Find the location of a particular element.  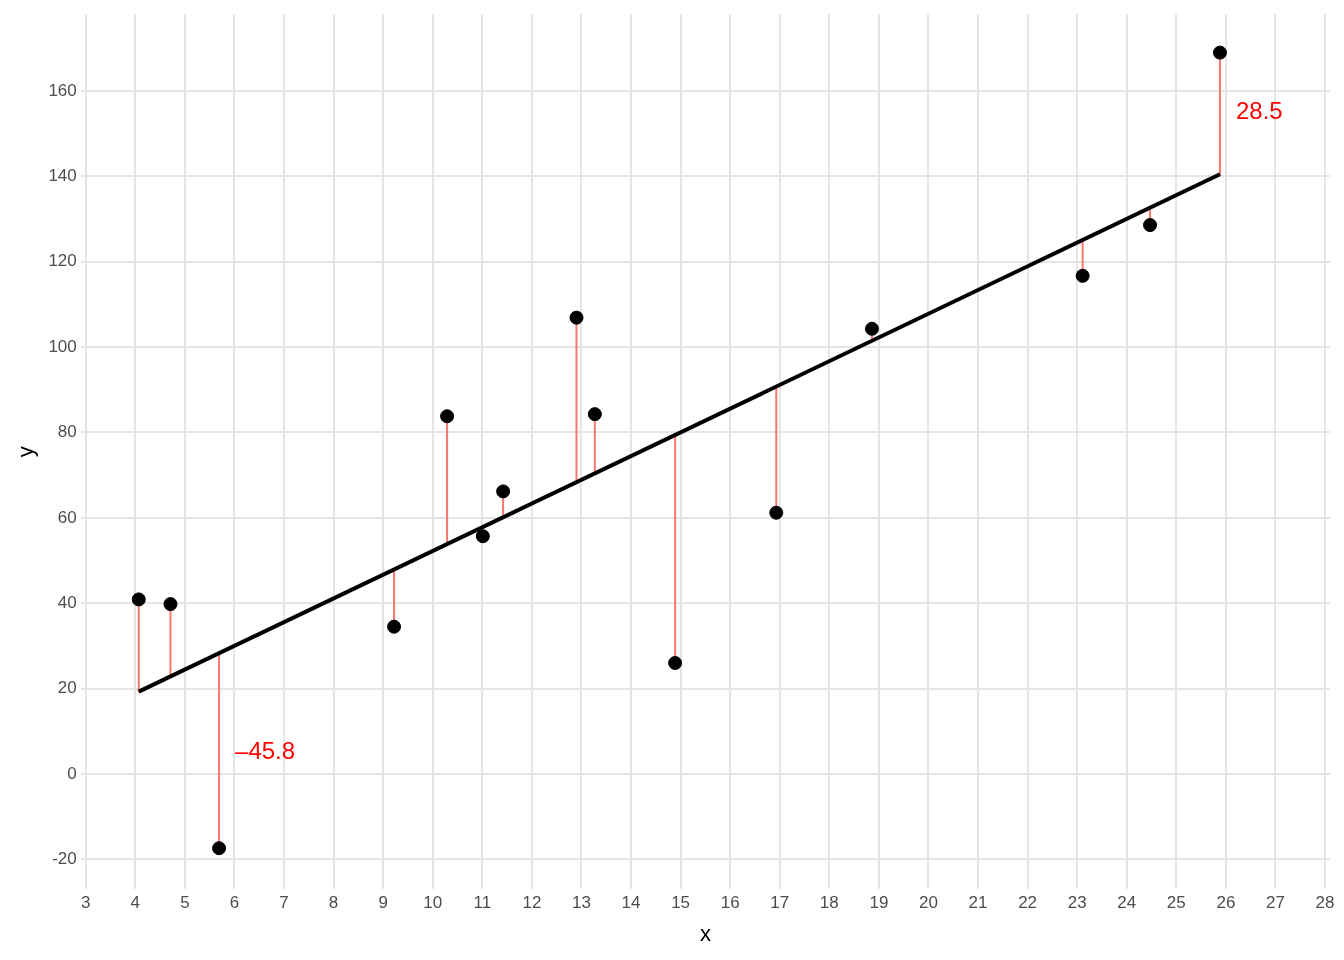

x-tick-label: 25 is located at coordinates (1176, 903).